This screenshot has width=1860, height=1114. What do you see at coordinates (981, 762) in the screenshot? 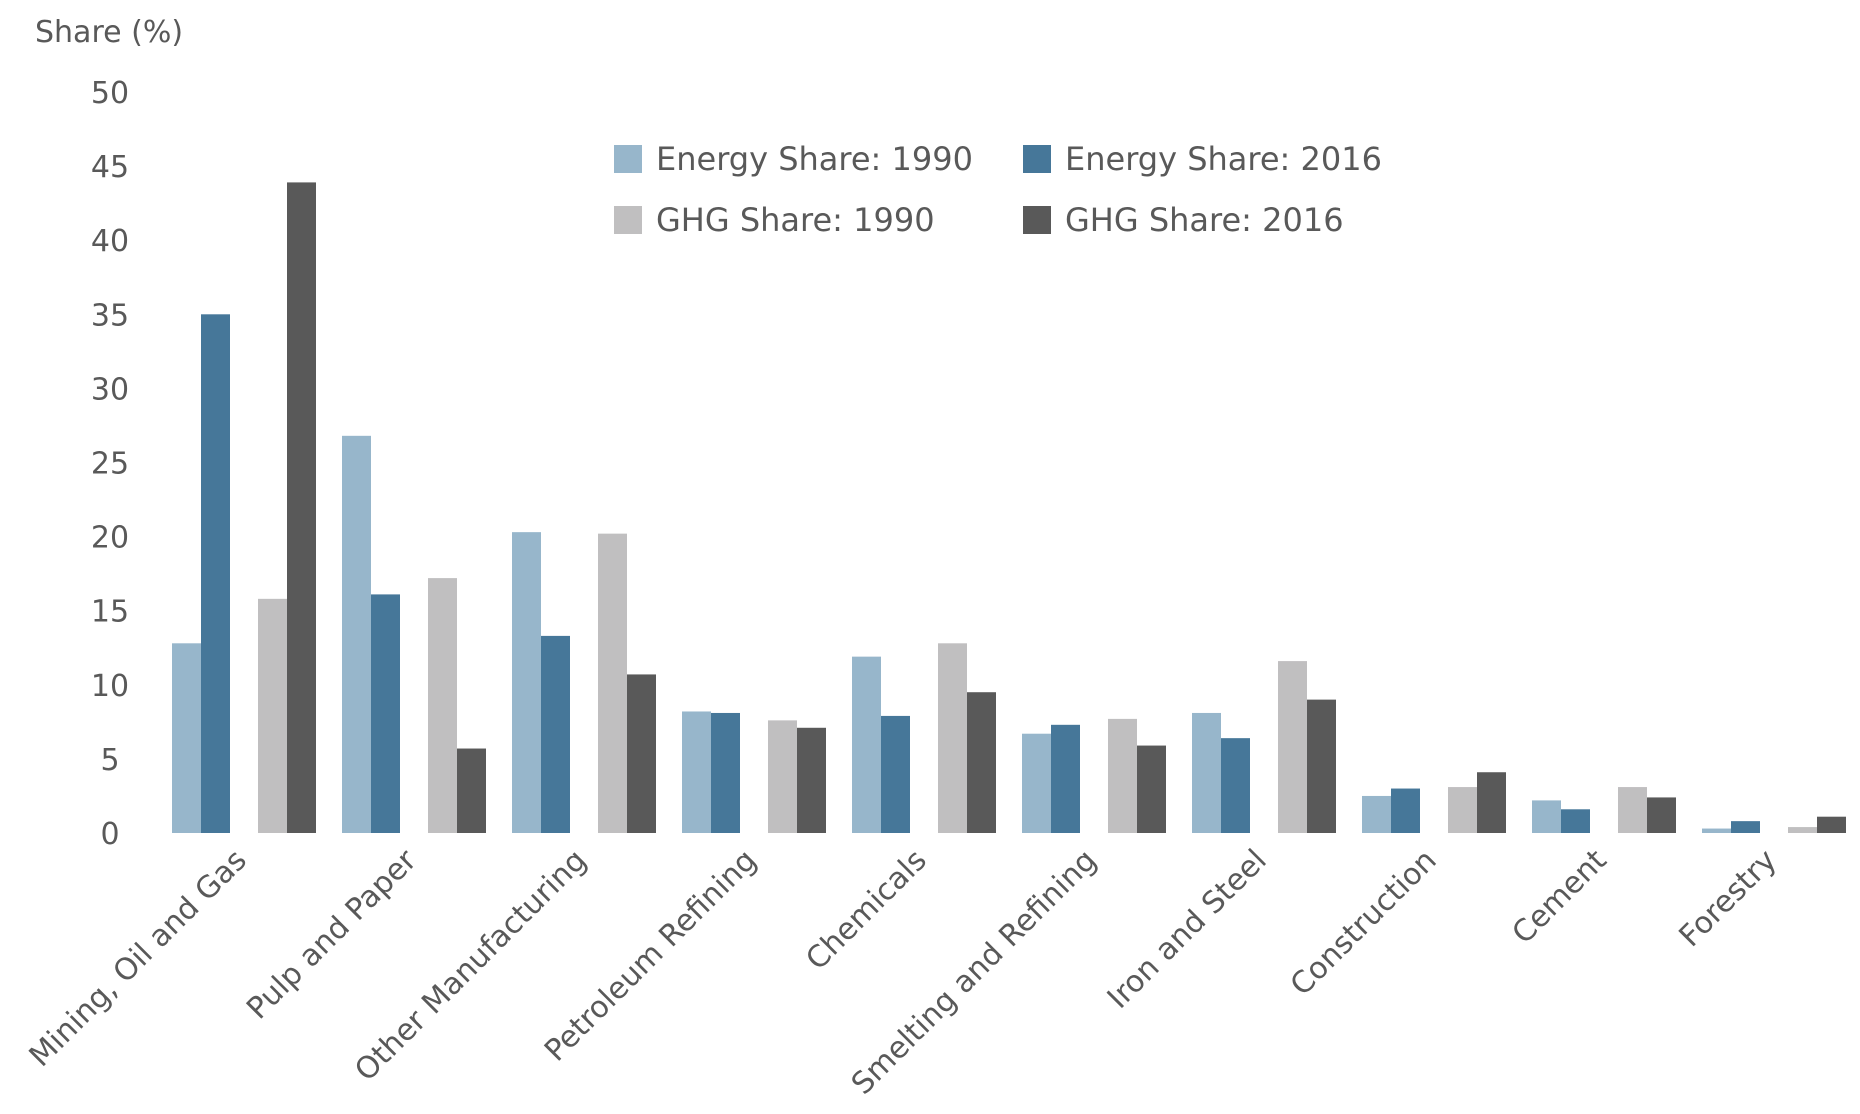
I see `bar-ghg-share-2016-chemicals` at bounding box center [981, 762].